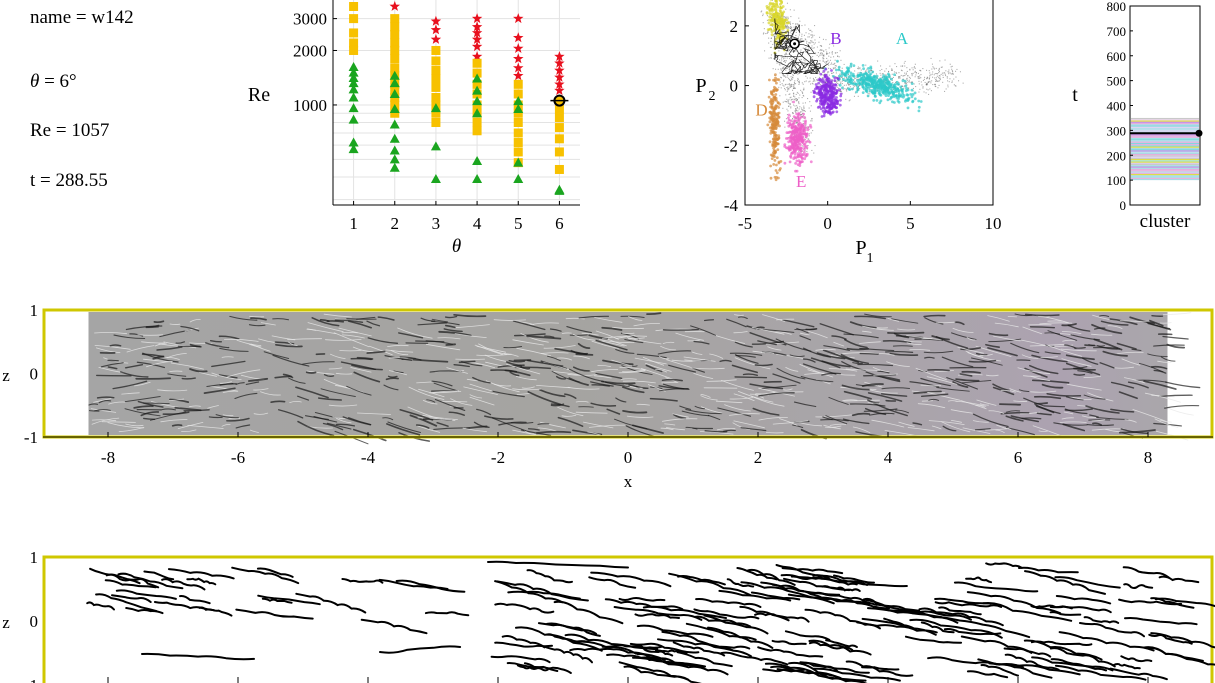 The height and width of the screenshot is (683, 1215). I want to click on square-marker, so click(395, 50).